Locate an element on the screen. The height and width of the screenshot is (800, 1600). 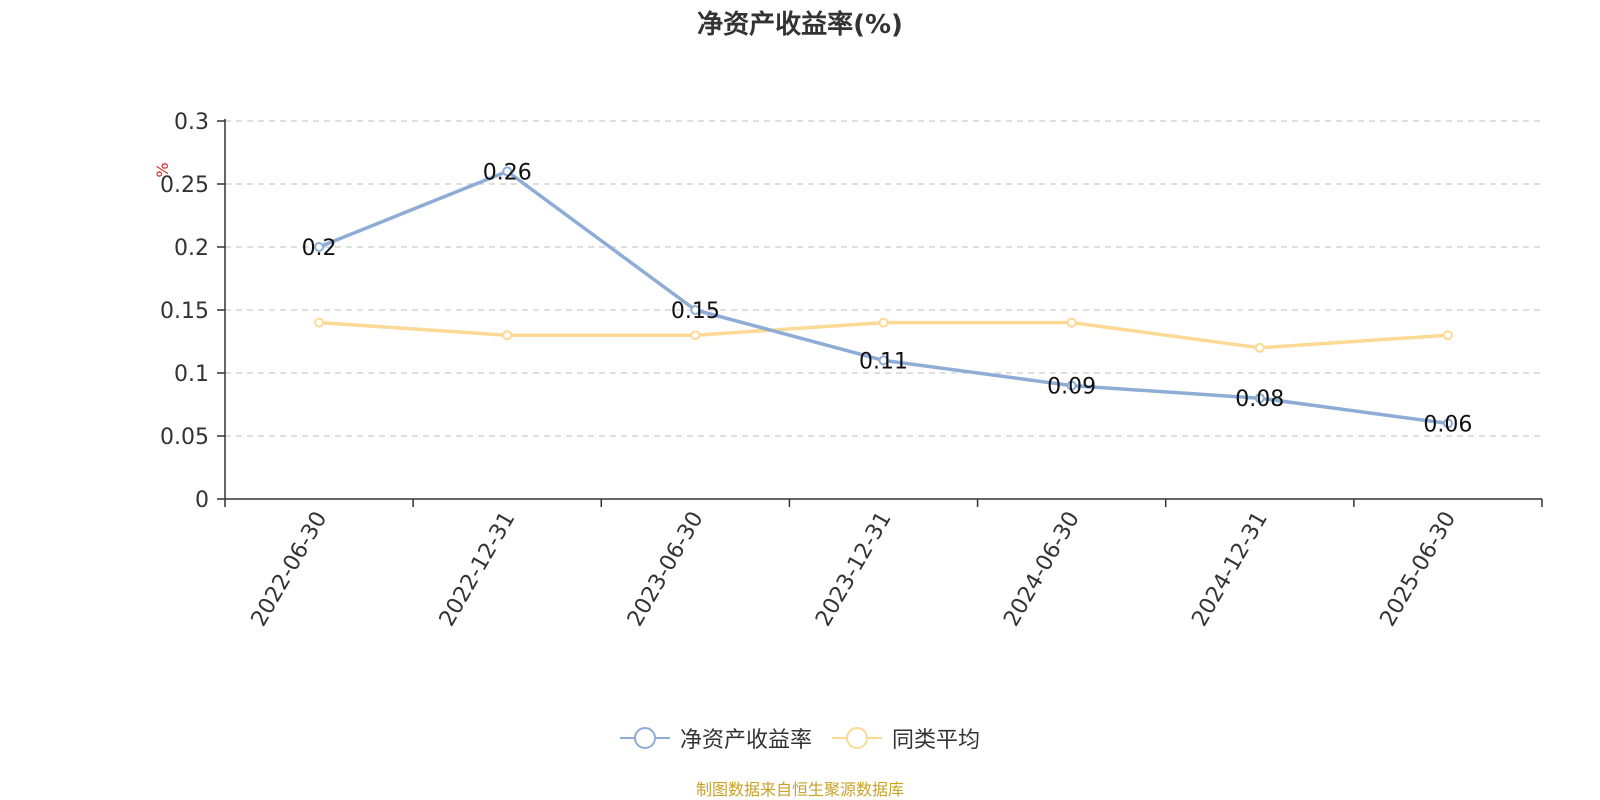
y-axis-label: % is located at coordinates (162, 169).